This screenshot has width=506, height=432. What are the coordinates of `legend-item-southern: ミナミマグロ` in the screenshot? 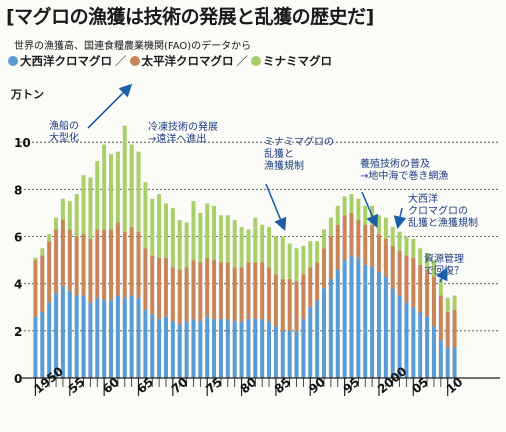 It's located at (291, 61).